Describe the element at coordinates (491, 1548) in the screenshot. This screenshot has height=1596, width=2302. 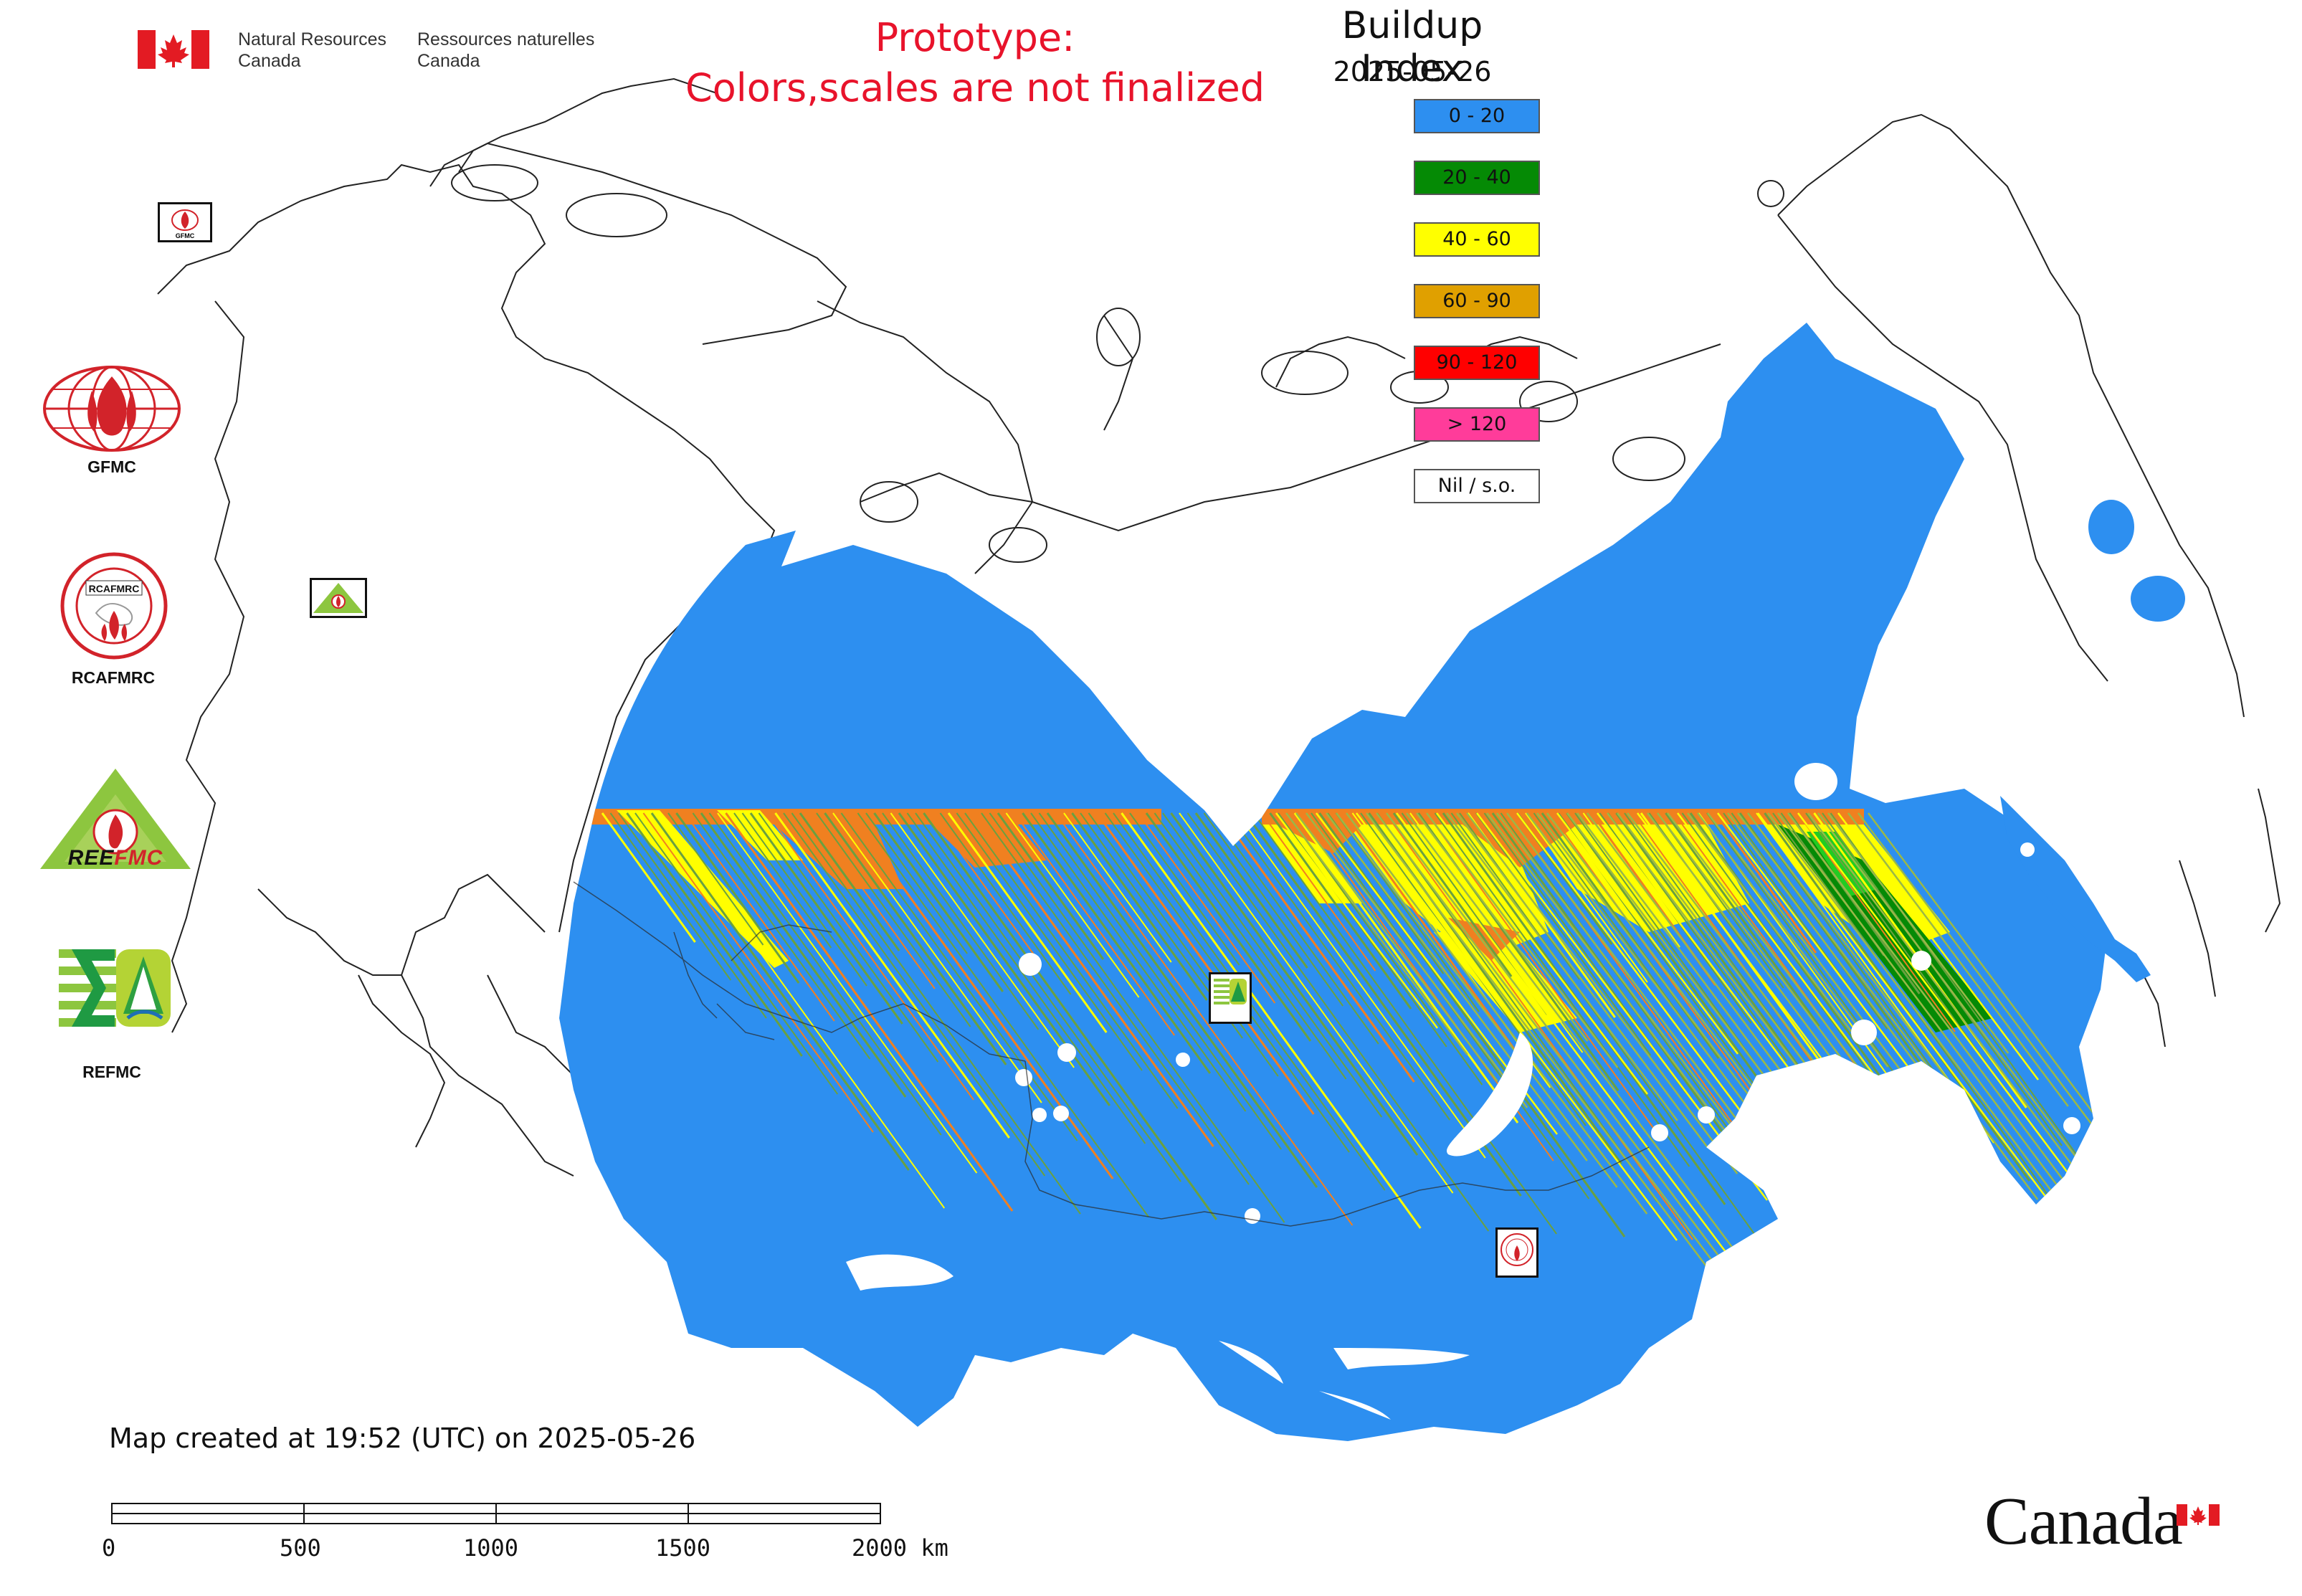
I see `scale-label-1000: 1000` at that location.